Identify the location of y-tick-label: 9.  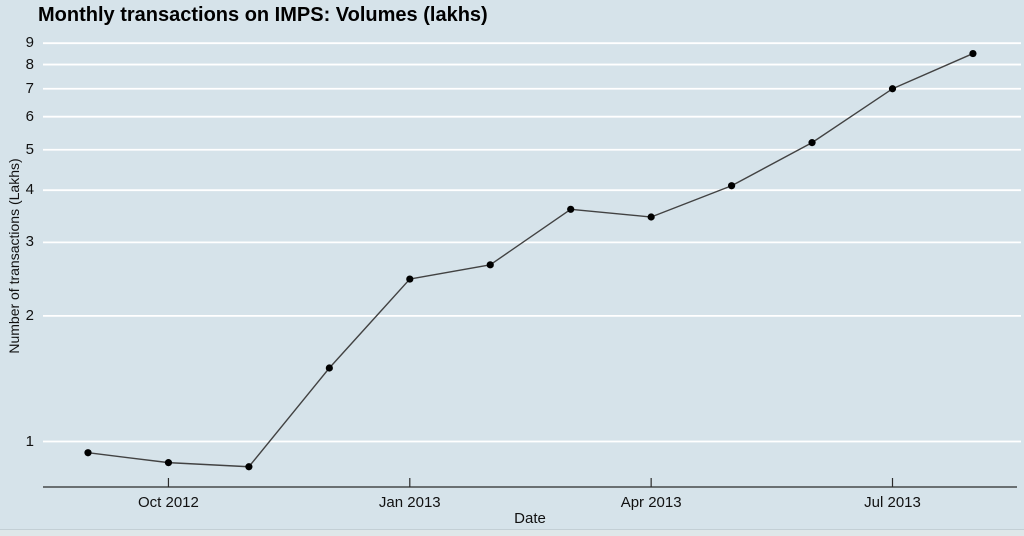
(29, 43).